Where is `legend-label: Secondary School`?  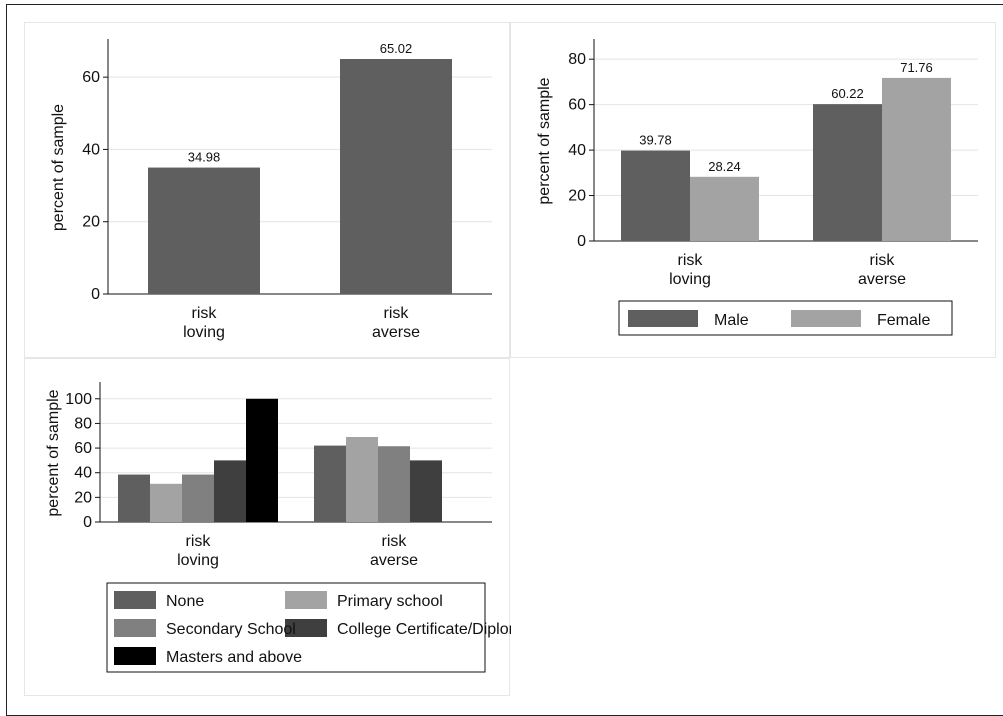 legend-label: Secondary School is located at coordinates (231, 629).